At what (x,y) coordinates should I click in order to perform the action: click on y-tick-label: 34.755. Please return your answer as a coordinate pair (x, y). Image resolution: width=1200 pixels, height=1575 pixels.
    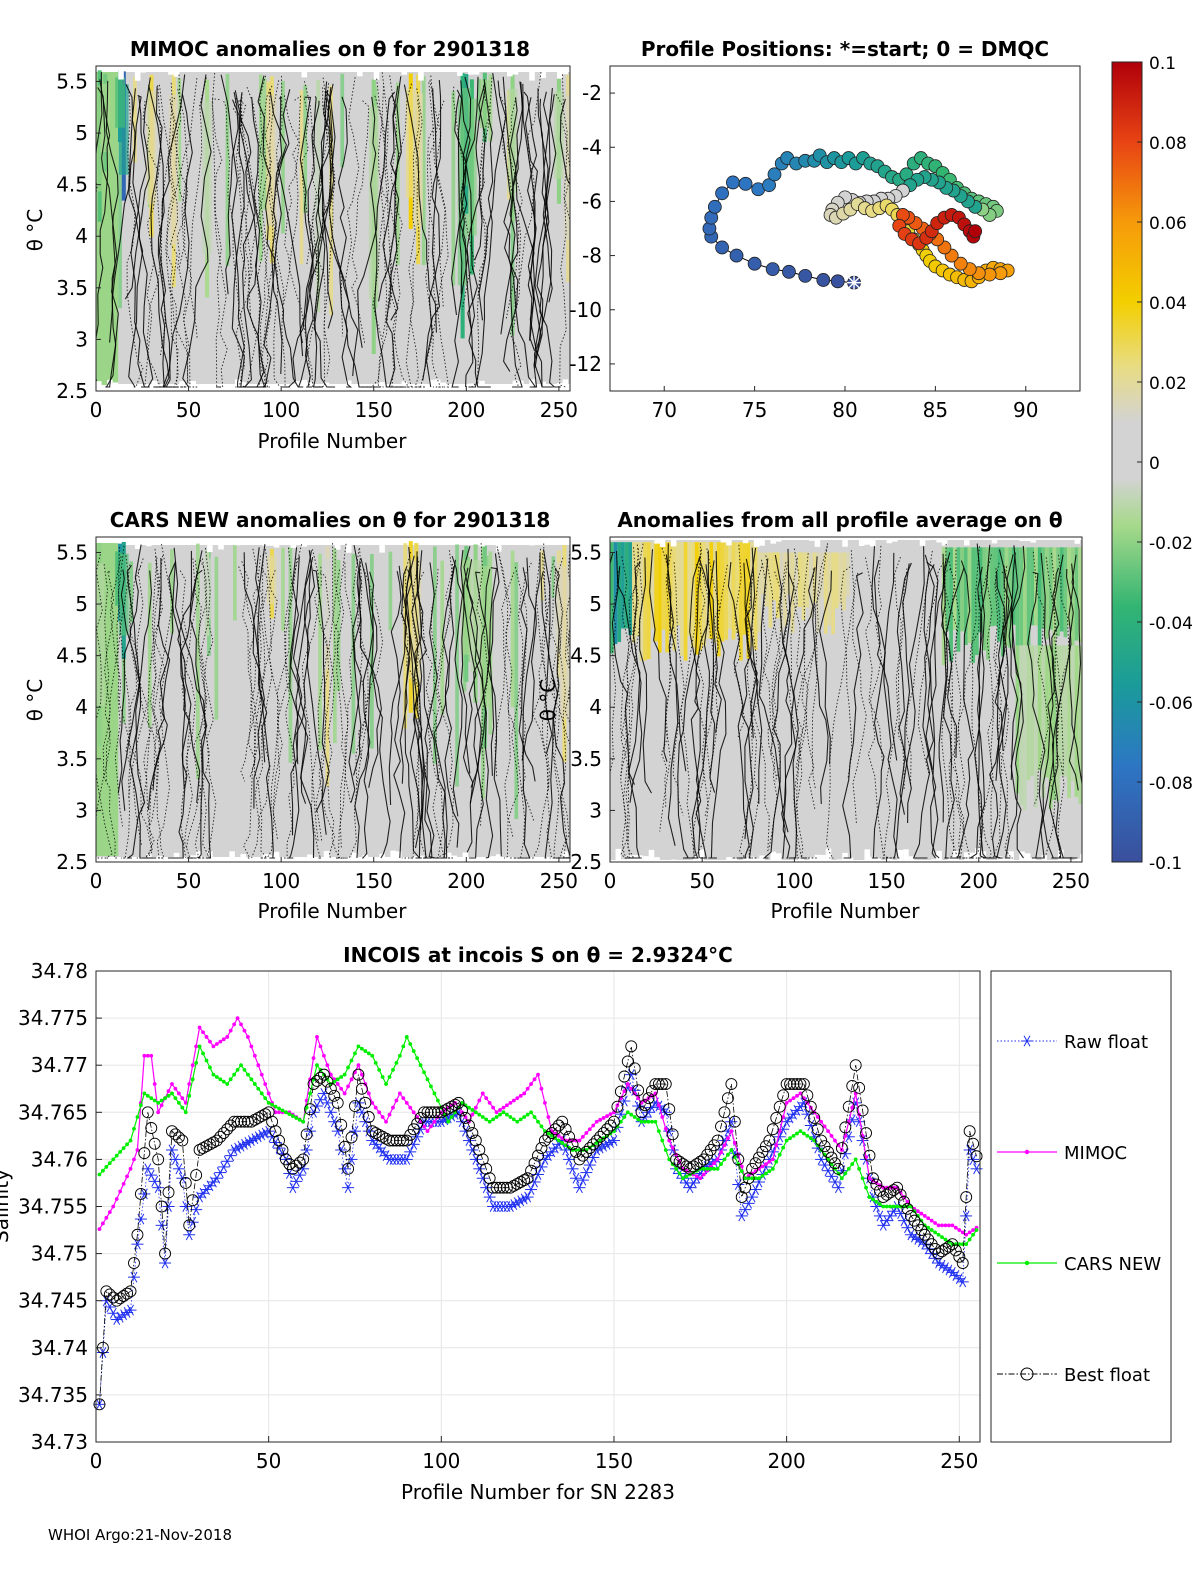
    Looking at the image, I should click on (53, 1207).